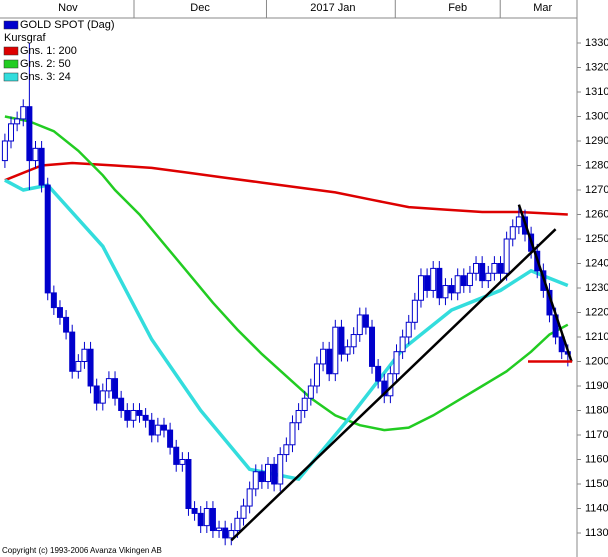 The height and width of the screenshot is (557, 608). I want to click on y-tick-label: 1200, so click(596, 361).